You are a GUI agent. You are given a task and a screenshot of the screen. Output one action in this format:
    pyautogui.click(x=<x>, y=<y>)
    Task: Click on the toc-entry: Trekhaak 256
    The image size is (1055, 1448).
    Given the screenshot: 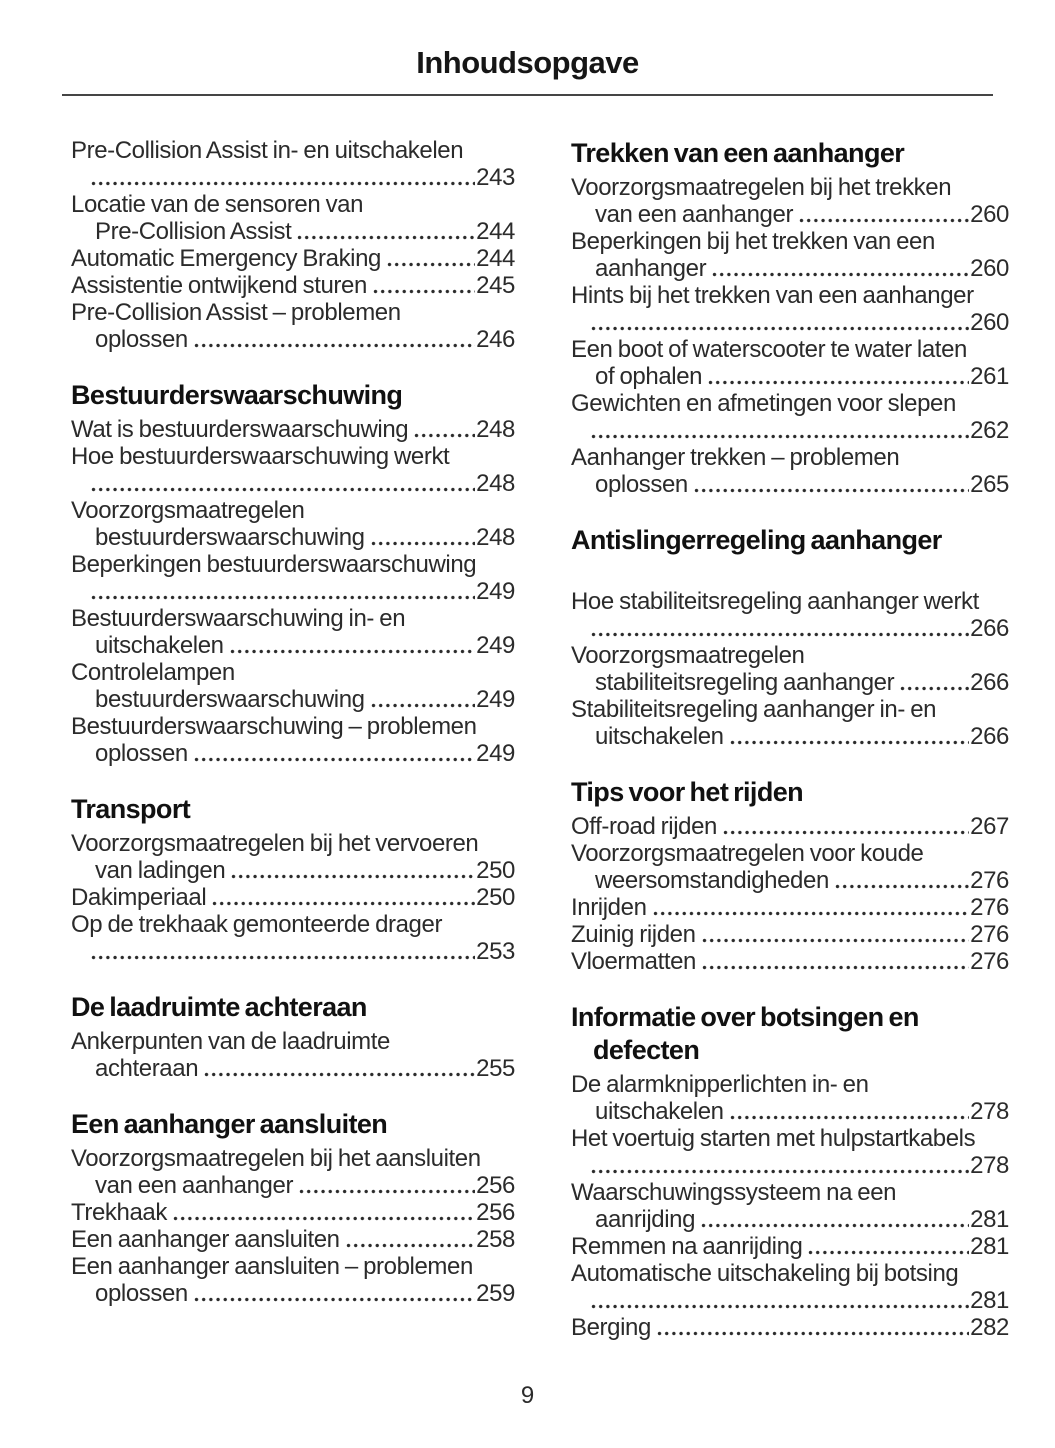 What is the action you would take?
    pyautogui.click(x=293, y=1212)
    